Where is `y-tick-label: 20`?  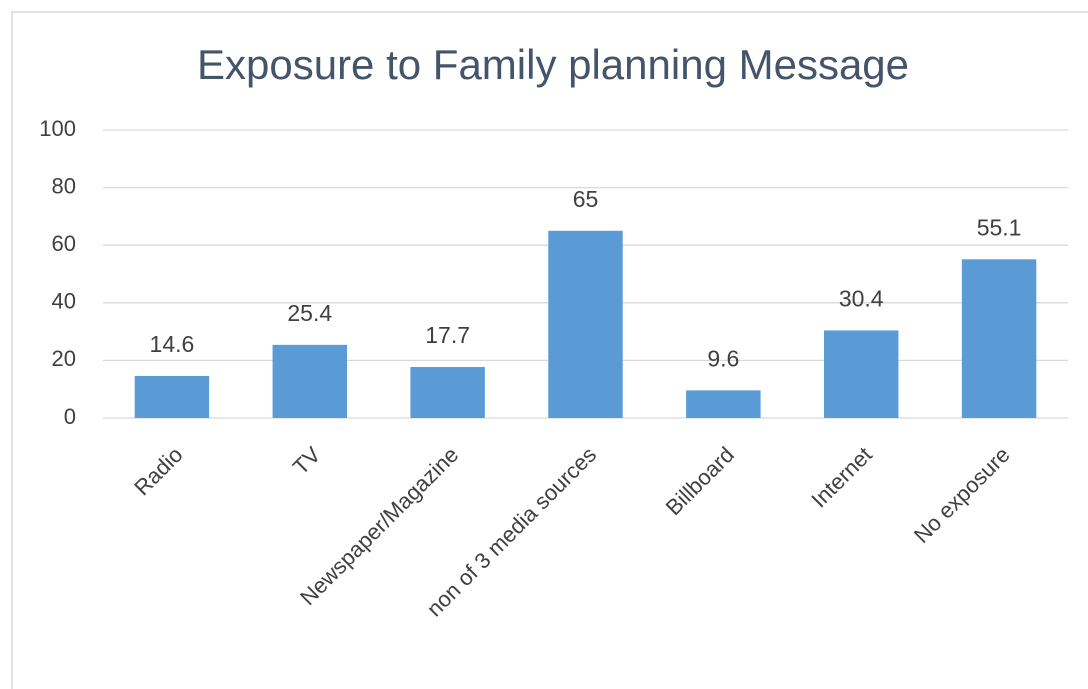 y-tick-label: 20 is located at coordinates (64, 358).